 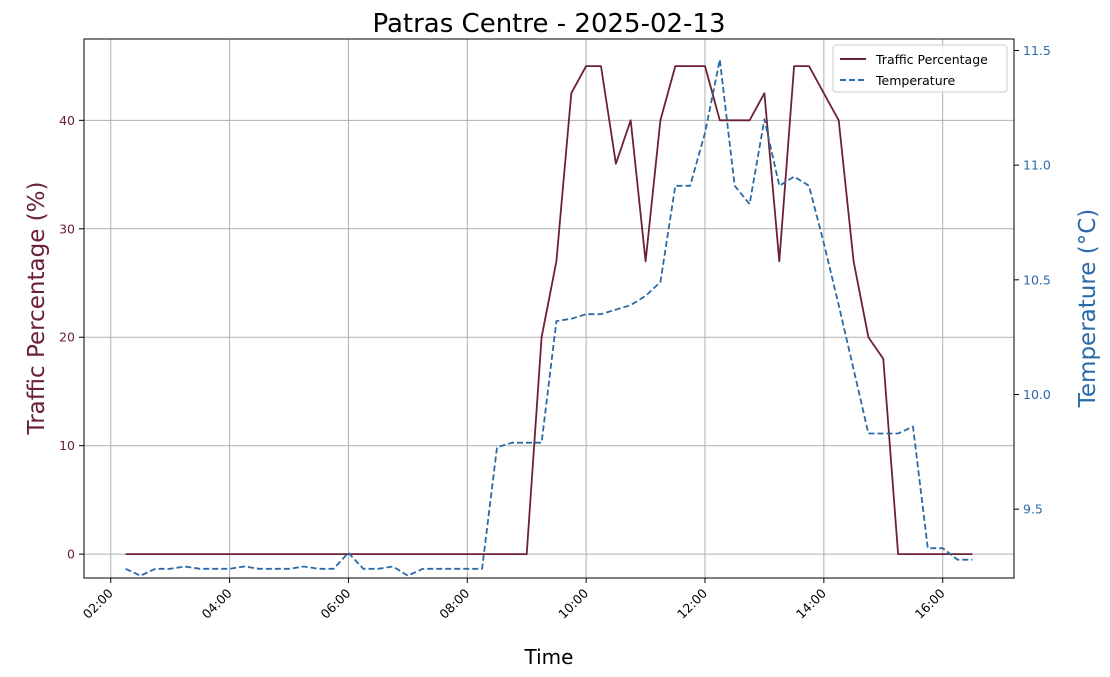 What do you see at coordinates (71, 554) in the screenshot?
I see `y-left-tick-label: 0` at bounding box center [71, 554].